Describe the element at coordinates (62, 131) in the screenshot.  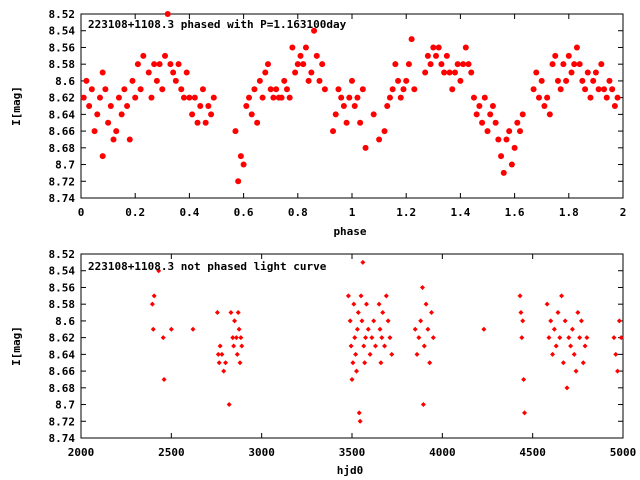
I see `y-tick-label: 8.66` at that location.